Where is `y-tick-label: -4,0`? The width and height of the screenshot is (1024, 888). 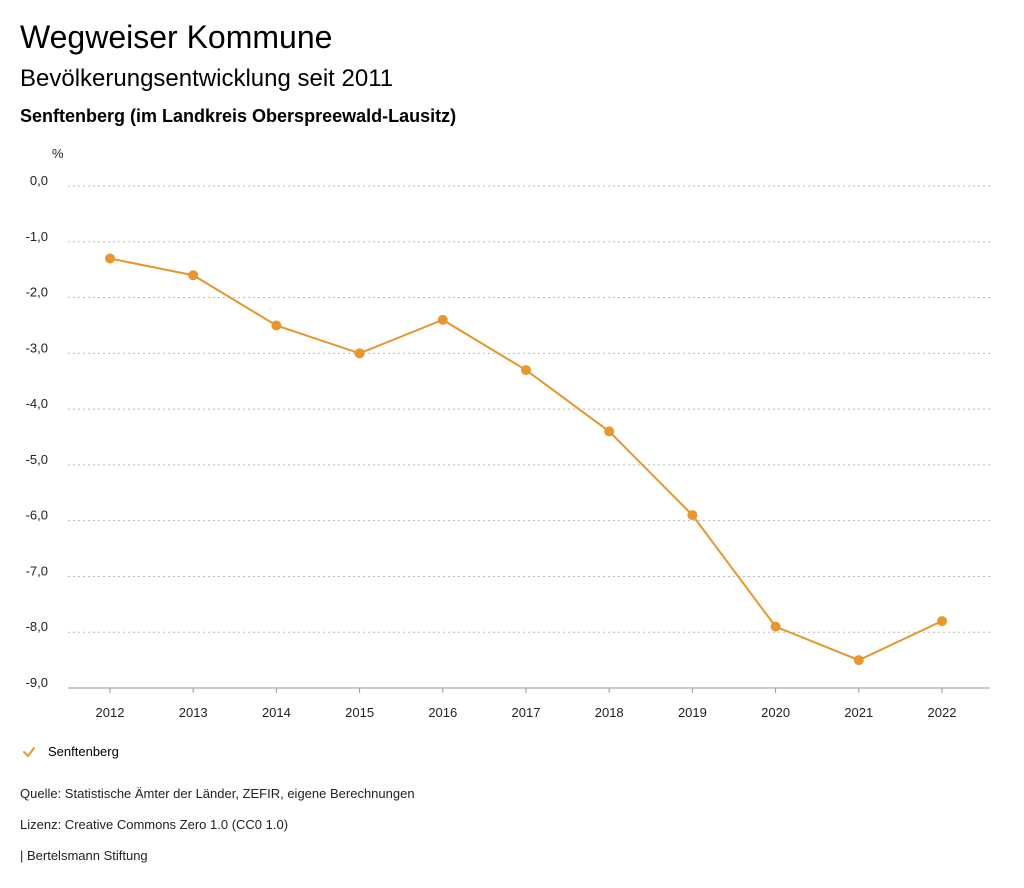
y-tick-label: -4,0 is located at coordinates (37, 403).